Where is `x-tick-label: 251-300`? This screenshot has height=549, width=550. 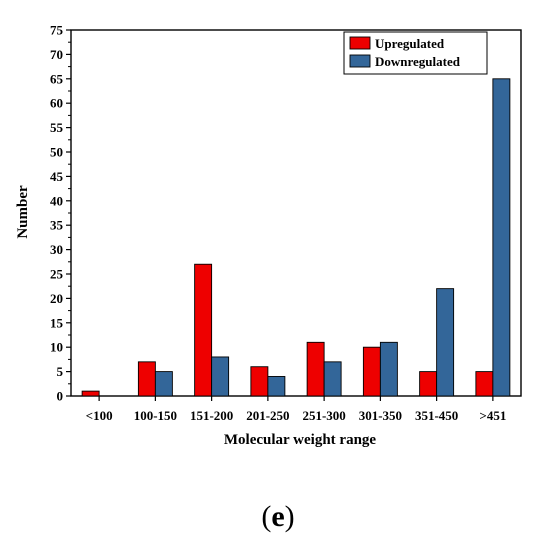 x-tick-label: 251-300 is located at coordinates (323, 415).